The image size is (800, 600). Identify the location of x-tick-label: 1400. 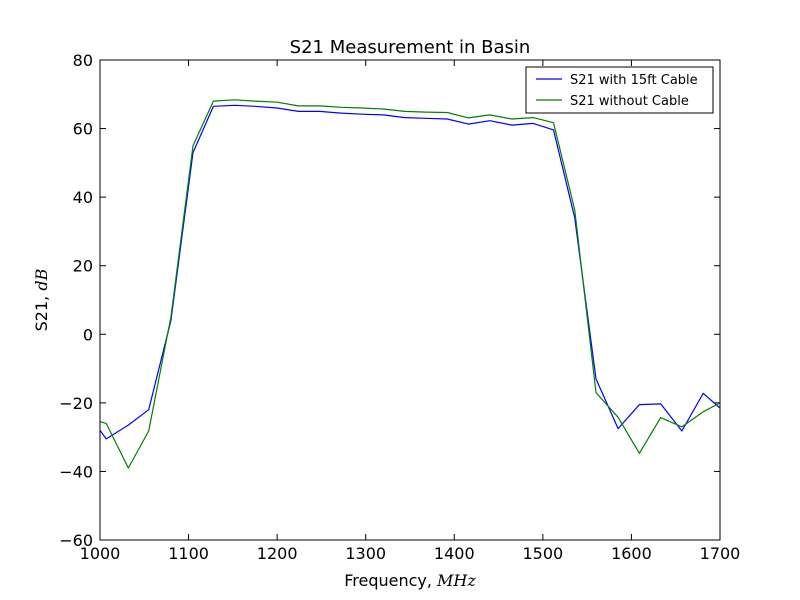
(454, 553).